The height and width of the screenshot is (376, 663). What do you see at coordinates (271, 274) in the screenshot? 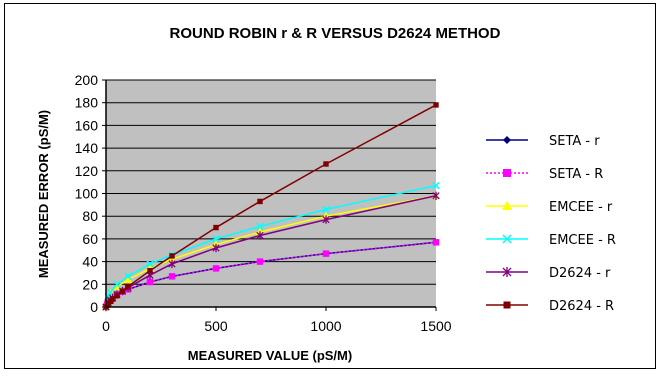
I see `series-2-line` at bounding box center [271, 274].